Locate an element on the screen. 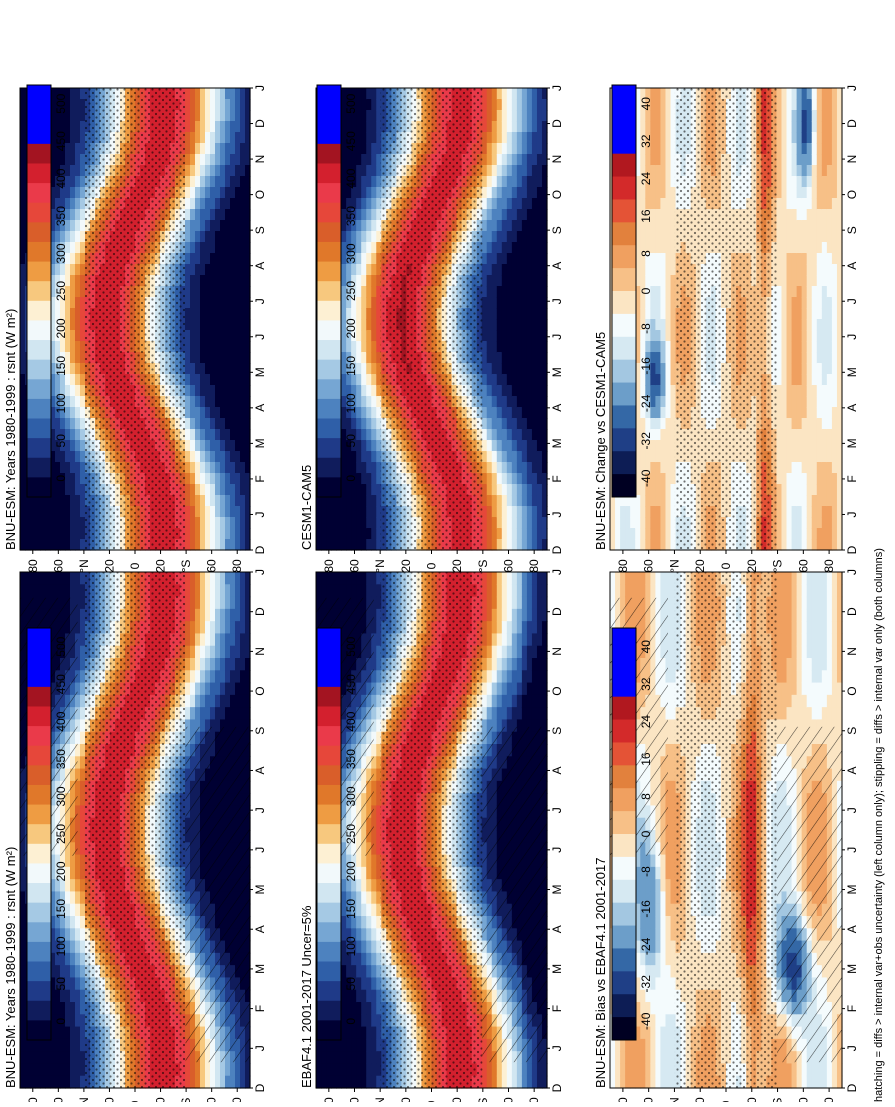 This screenshot has height=1107, width=895. colorbar-tick-label: 150 is located at coordinates (61, 366).